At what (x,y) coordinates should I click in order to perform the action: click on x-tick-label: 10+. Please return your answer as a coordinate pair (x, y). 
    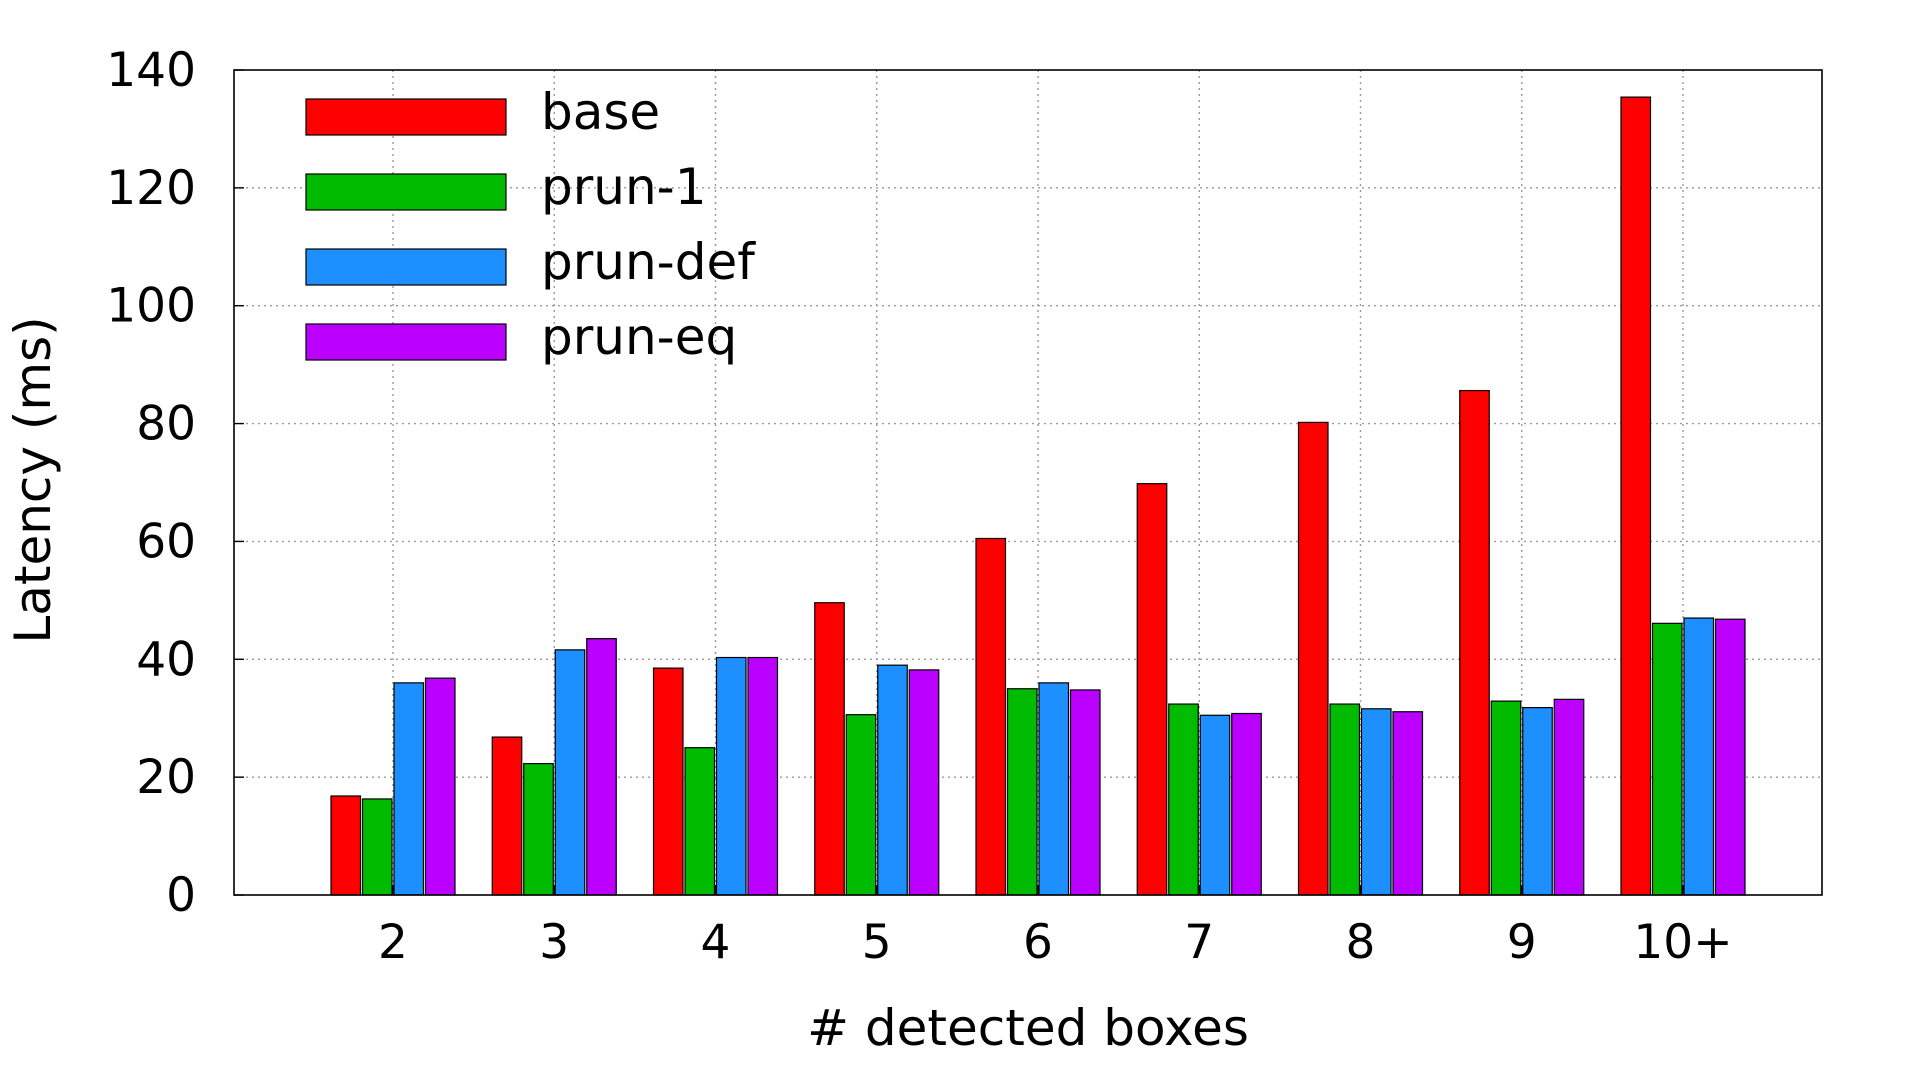
    Looking at the image, I should click on (1682, 942).